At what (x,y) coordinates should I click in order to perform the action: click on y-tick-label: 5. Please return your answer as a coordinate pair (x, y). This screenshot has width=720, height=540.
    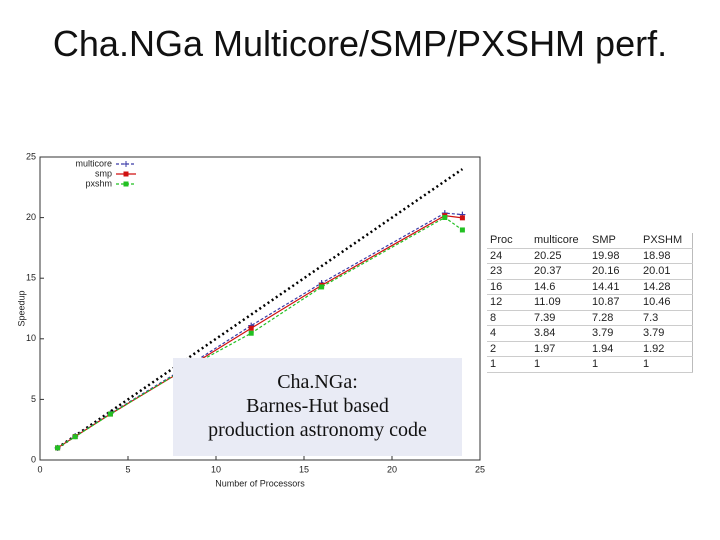
    Looking at the image, I should click on (33, 399).